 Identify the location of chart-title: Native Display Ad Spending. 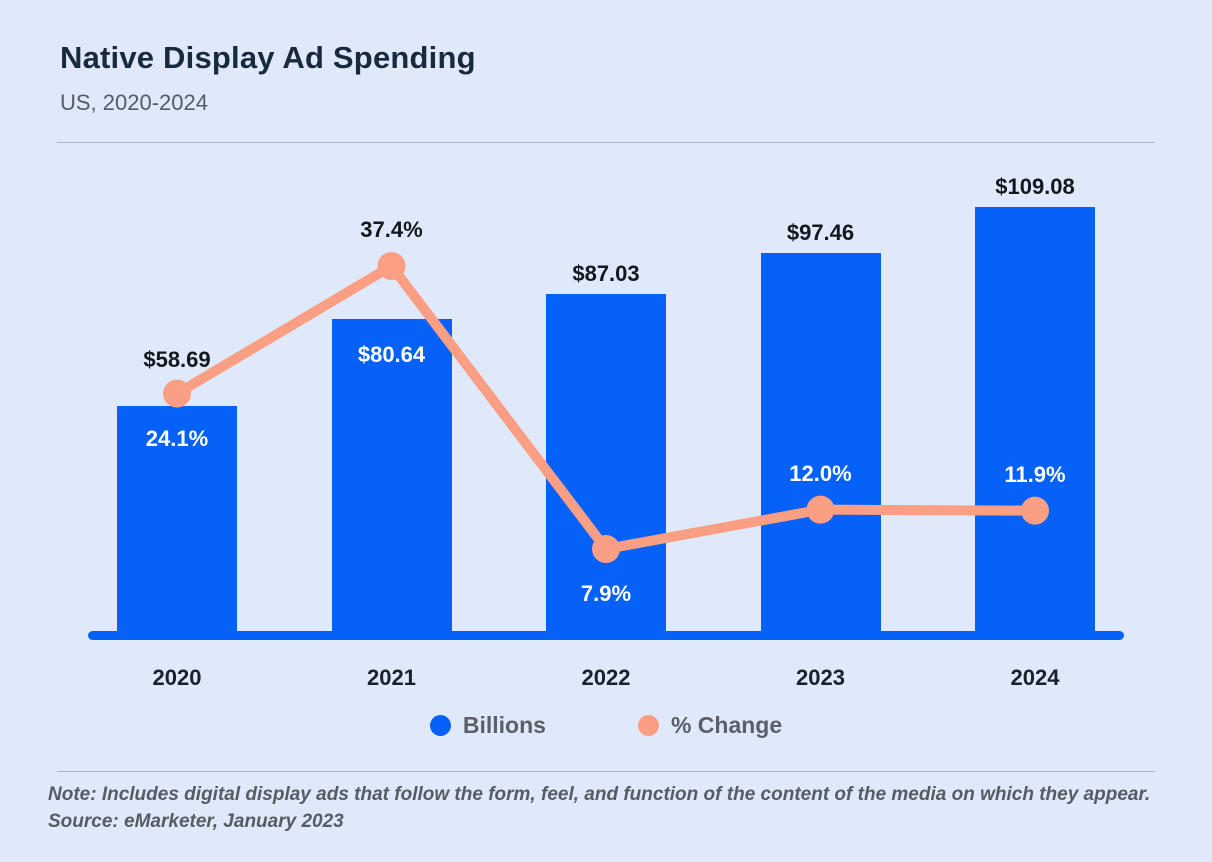
(268, 57).